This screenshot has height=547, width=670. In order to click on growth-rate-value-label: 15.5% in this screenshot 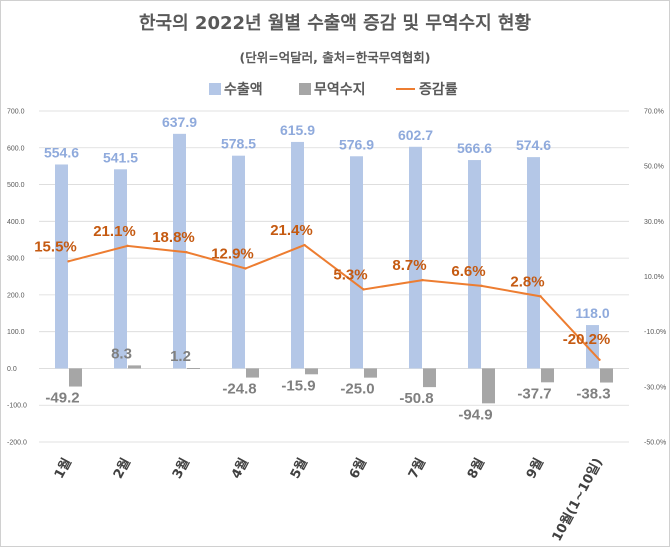, I will do `click(55, 246)`.